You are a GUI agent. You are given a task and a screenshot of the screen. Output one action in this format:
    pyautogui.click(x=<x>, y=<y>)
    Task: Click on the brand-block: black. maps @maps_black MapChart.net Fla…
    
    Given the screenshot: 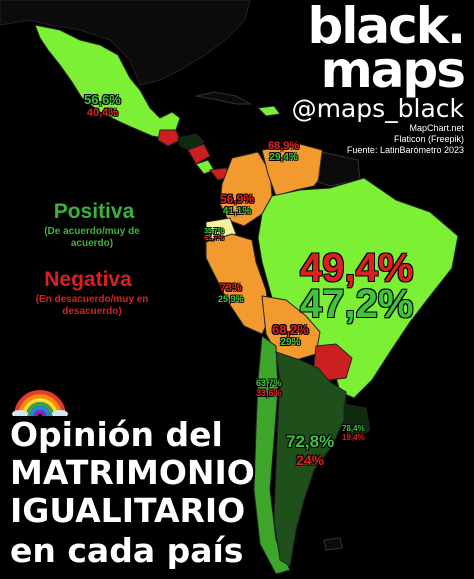 What is the action you would take?
    pyautogui.click(x=378, y=78)
    